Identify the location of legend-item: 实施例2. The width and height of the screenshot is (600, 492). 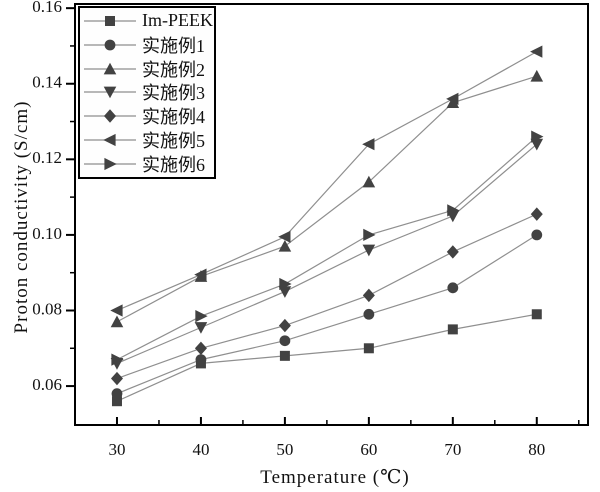
(147, 68).